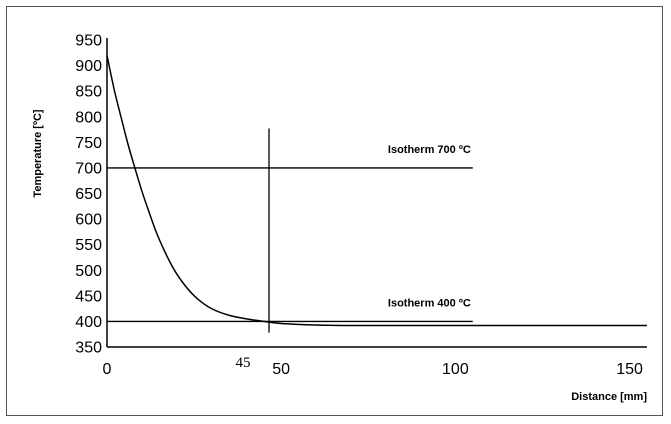  I want to click on y-tick-label: 900, so click(88, 66).